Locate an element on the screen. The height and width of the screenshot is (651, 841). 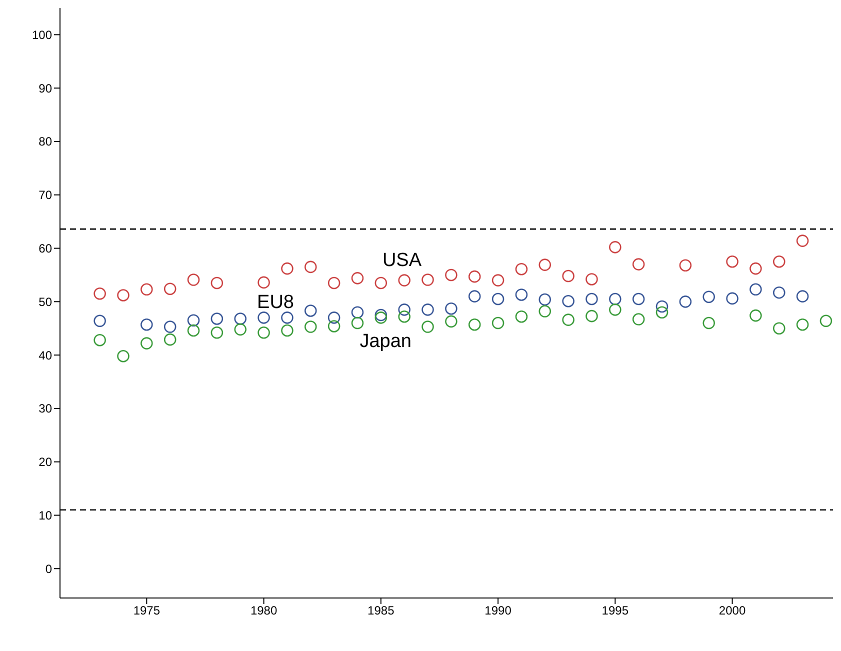
x-tick-label: 1980 is located at coordinates (264, 611).